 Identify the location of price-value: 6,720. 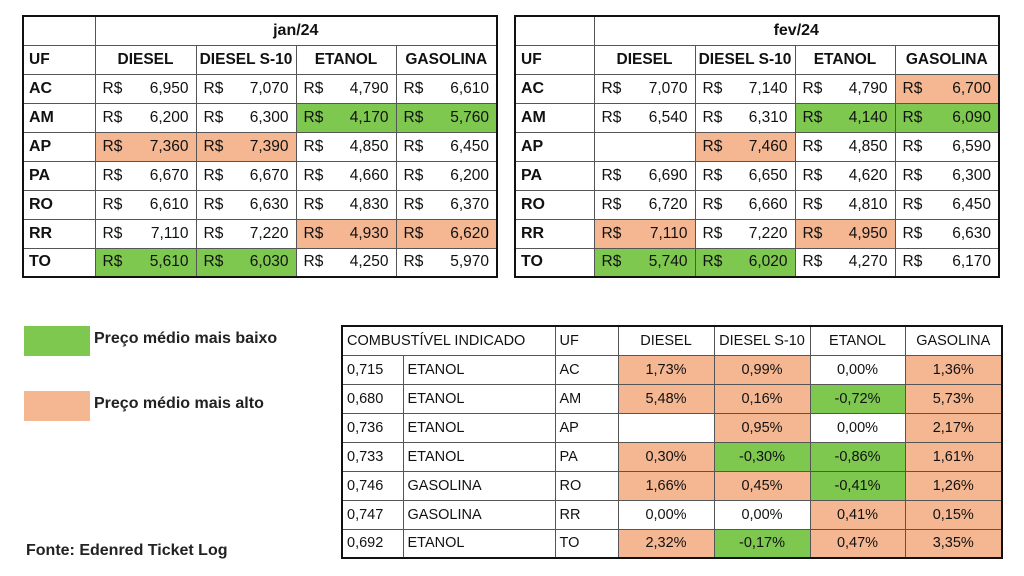
(668, 204).